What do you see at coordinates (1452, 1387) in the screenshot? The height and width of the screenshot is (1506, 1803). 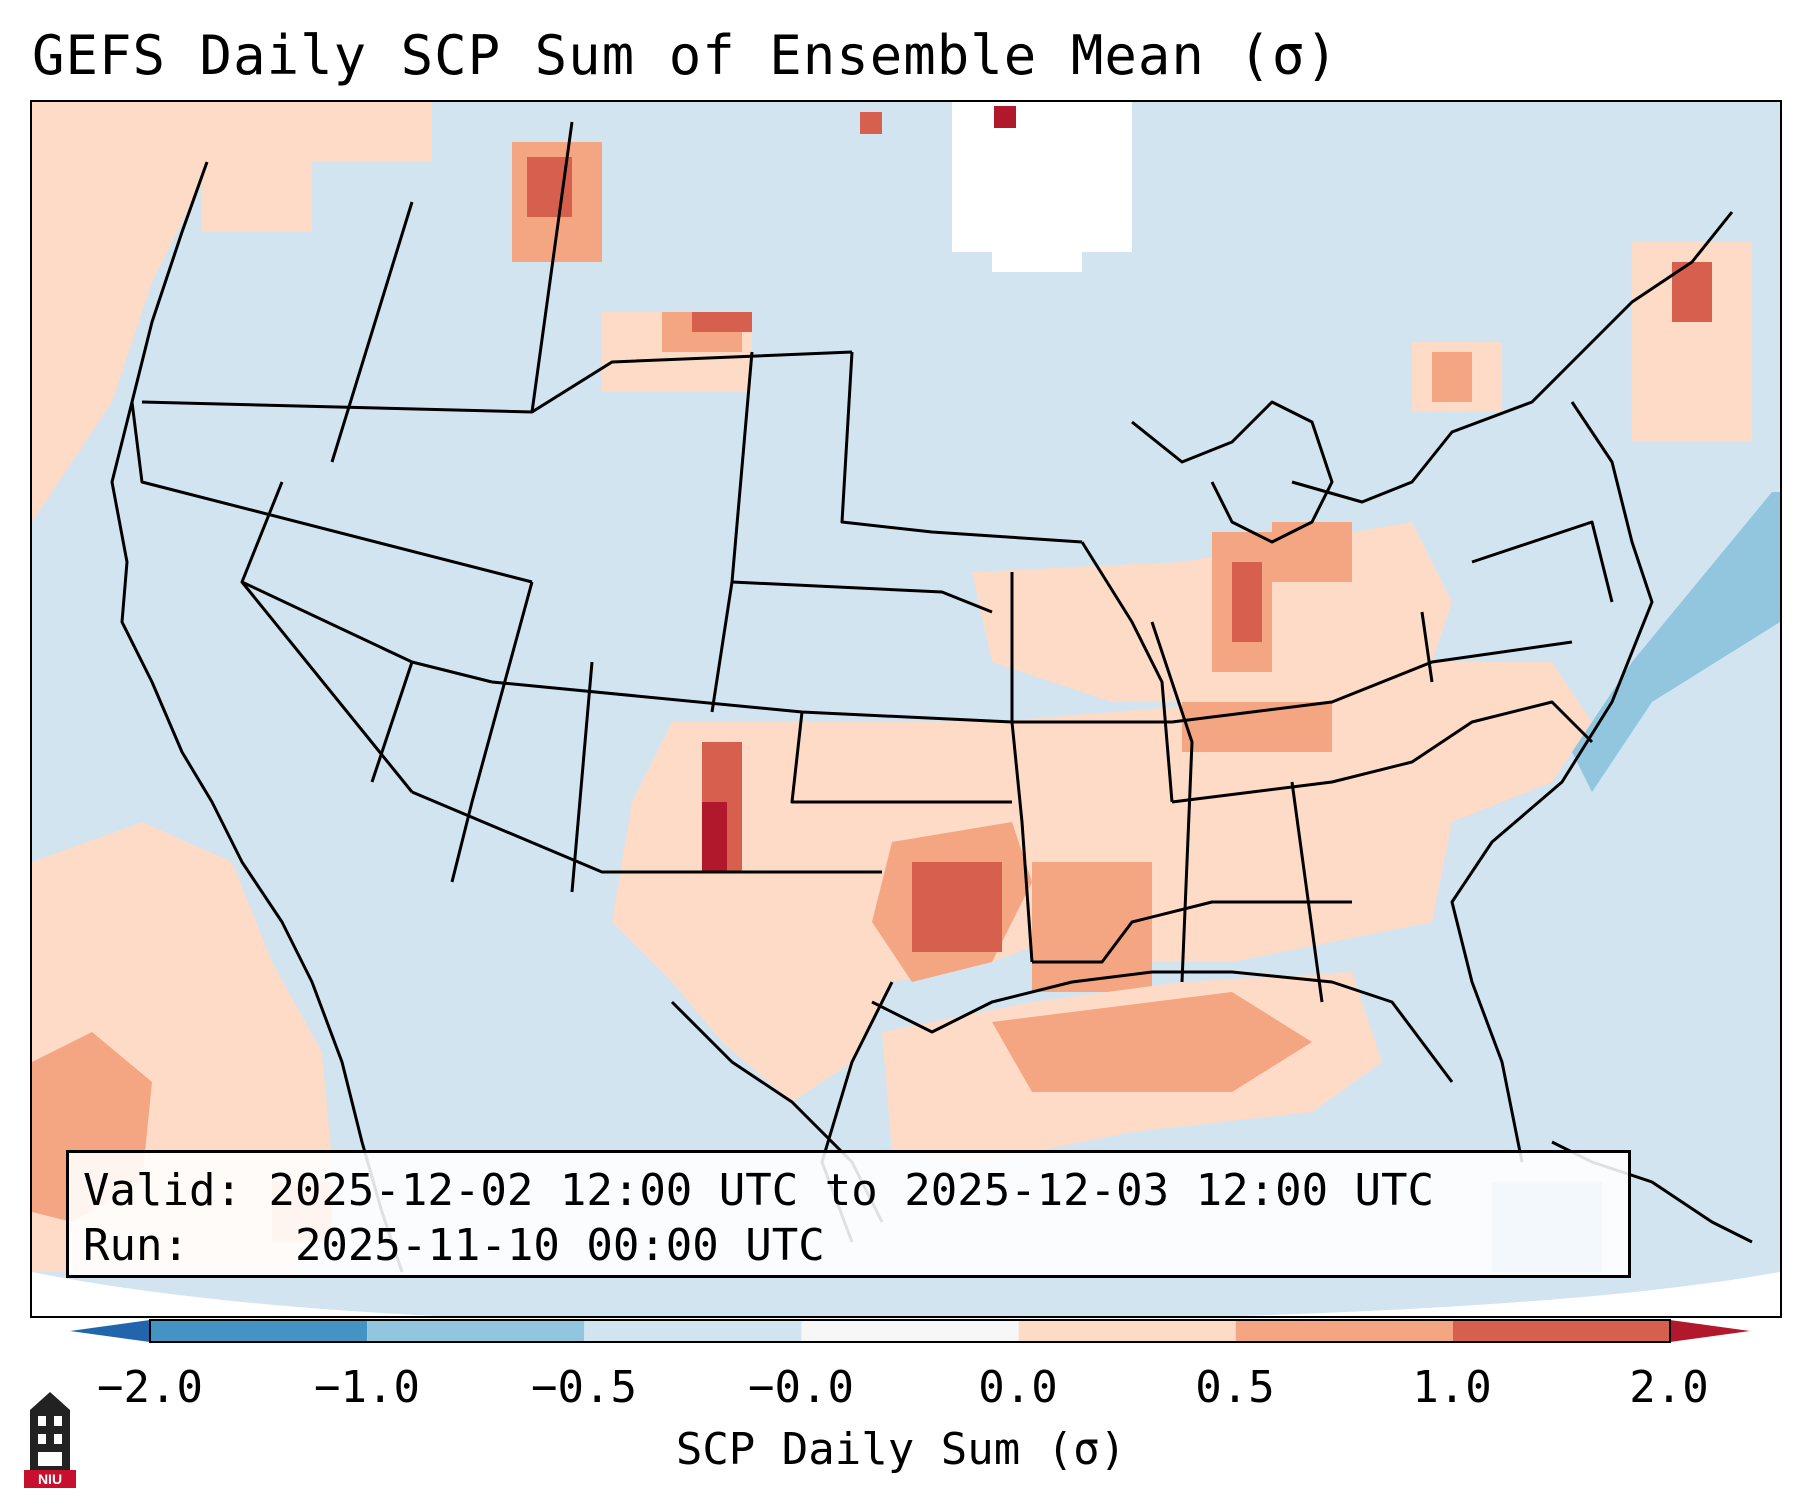 I see `colorbar-tick: 1.0` at bounding box center [1452, 1387].